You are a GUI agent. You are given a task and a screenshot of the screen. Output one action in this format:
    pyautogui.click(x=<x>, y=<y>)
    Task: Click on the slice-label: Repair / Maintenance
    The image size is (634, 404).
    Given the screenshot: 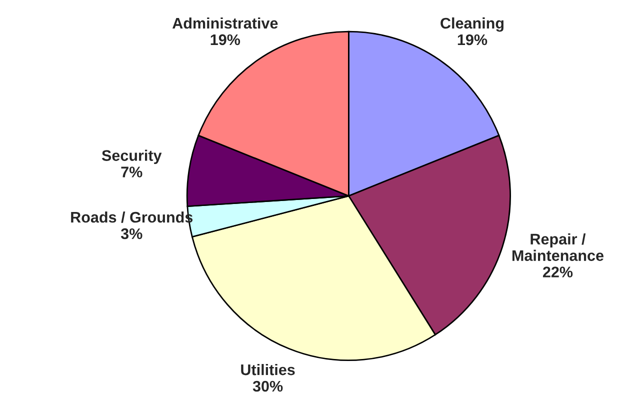 What is the action you would take?
    pyautogui.click(x=558, y=247)
    